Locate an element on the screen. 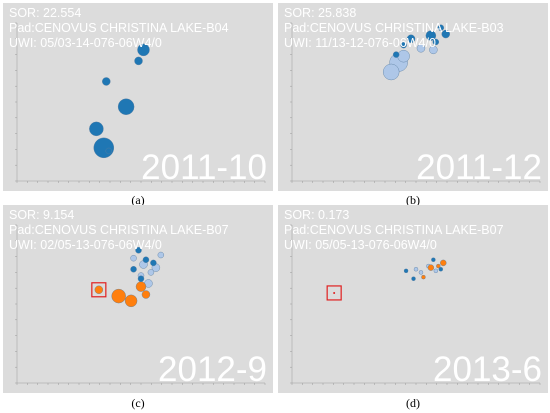  panel-d-date: 2013-6 is located at coordinates (487, 369).